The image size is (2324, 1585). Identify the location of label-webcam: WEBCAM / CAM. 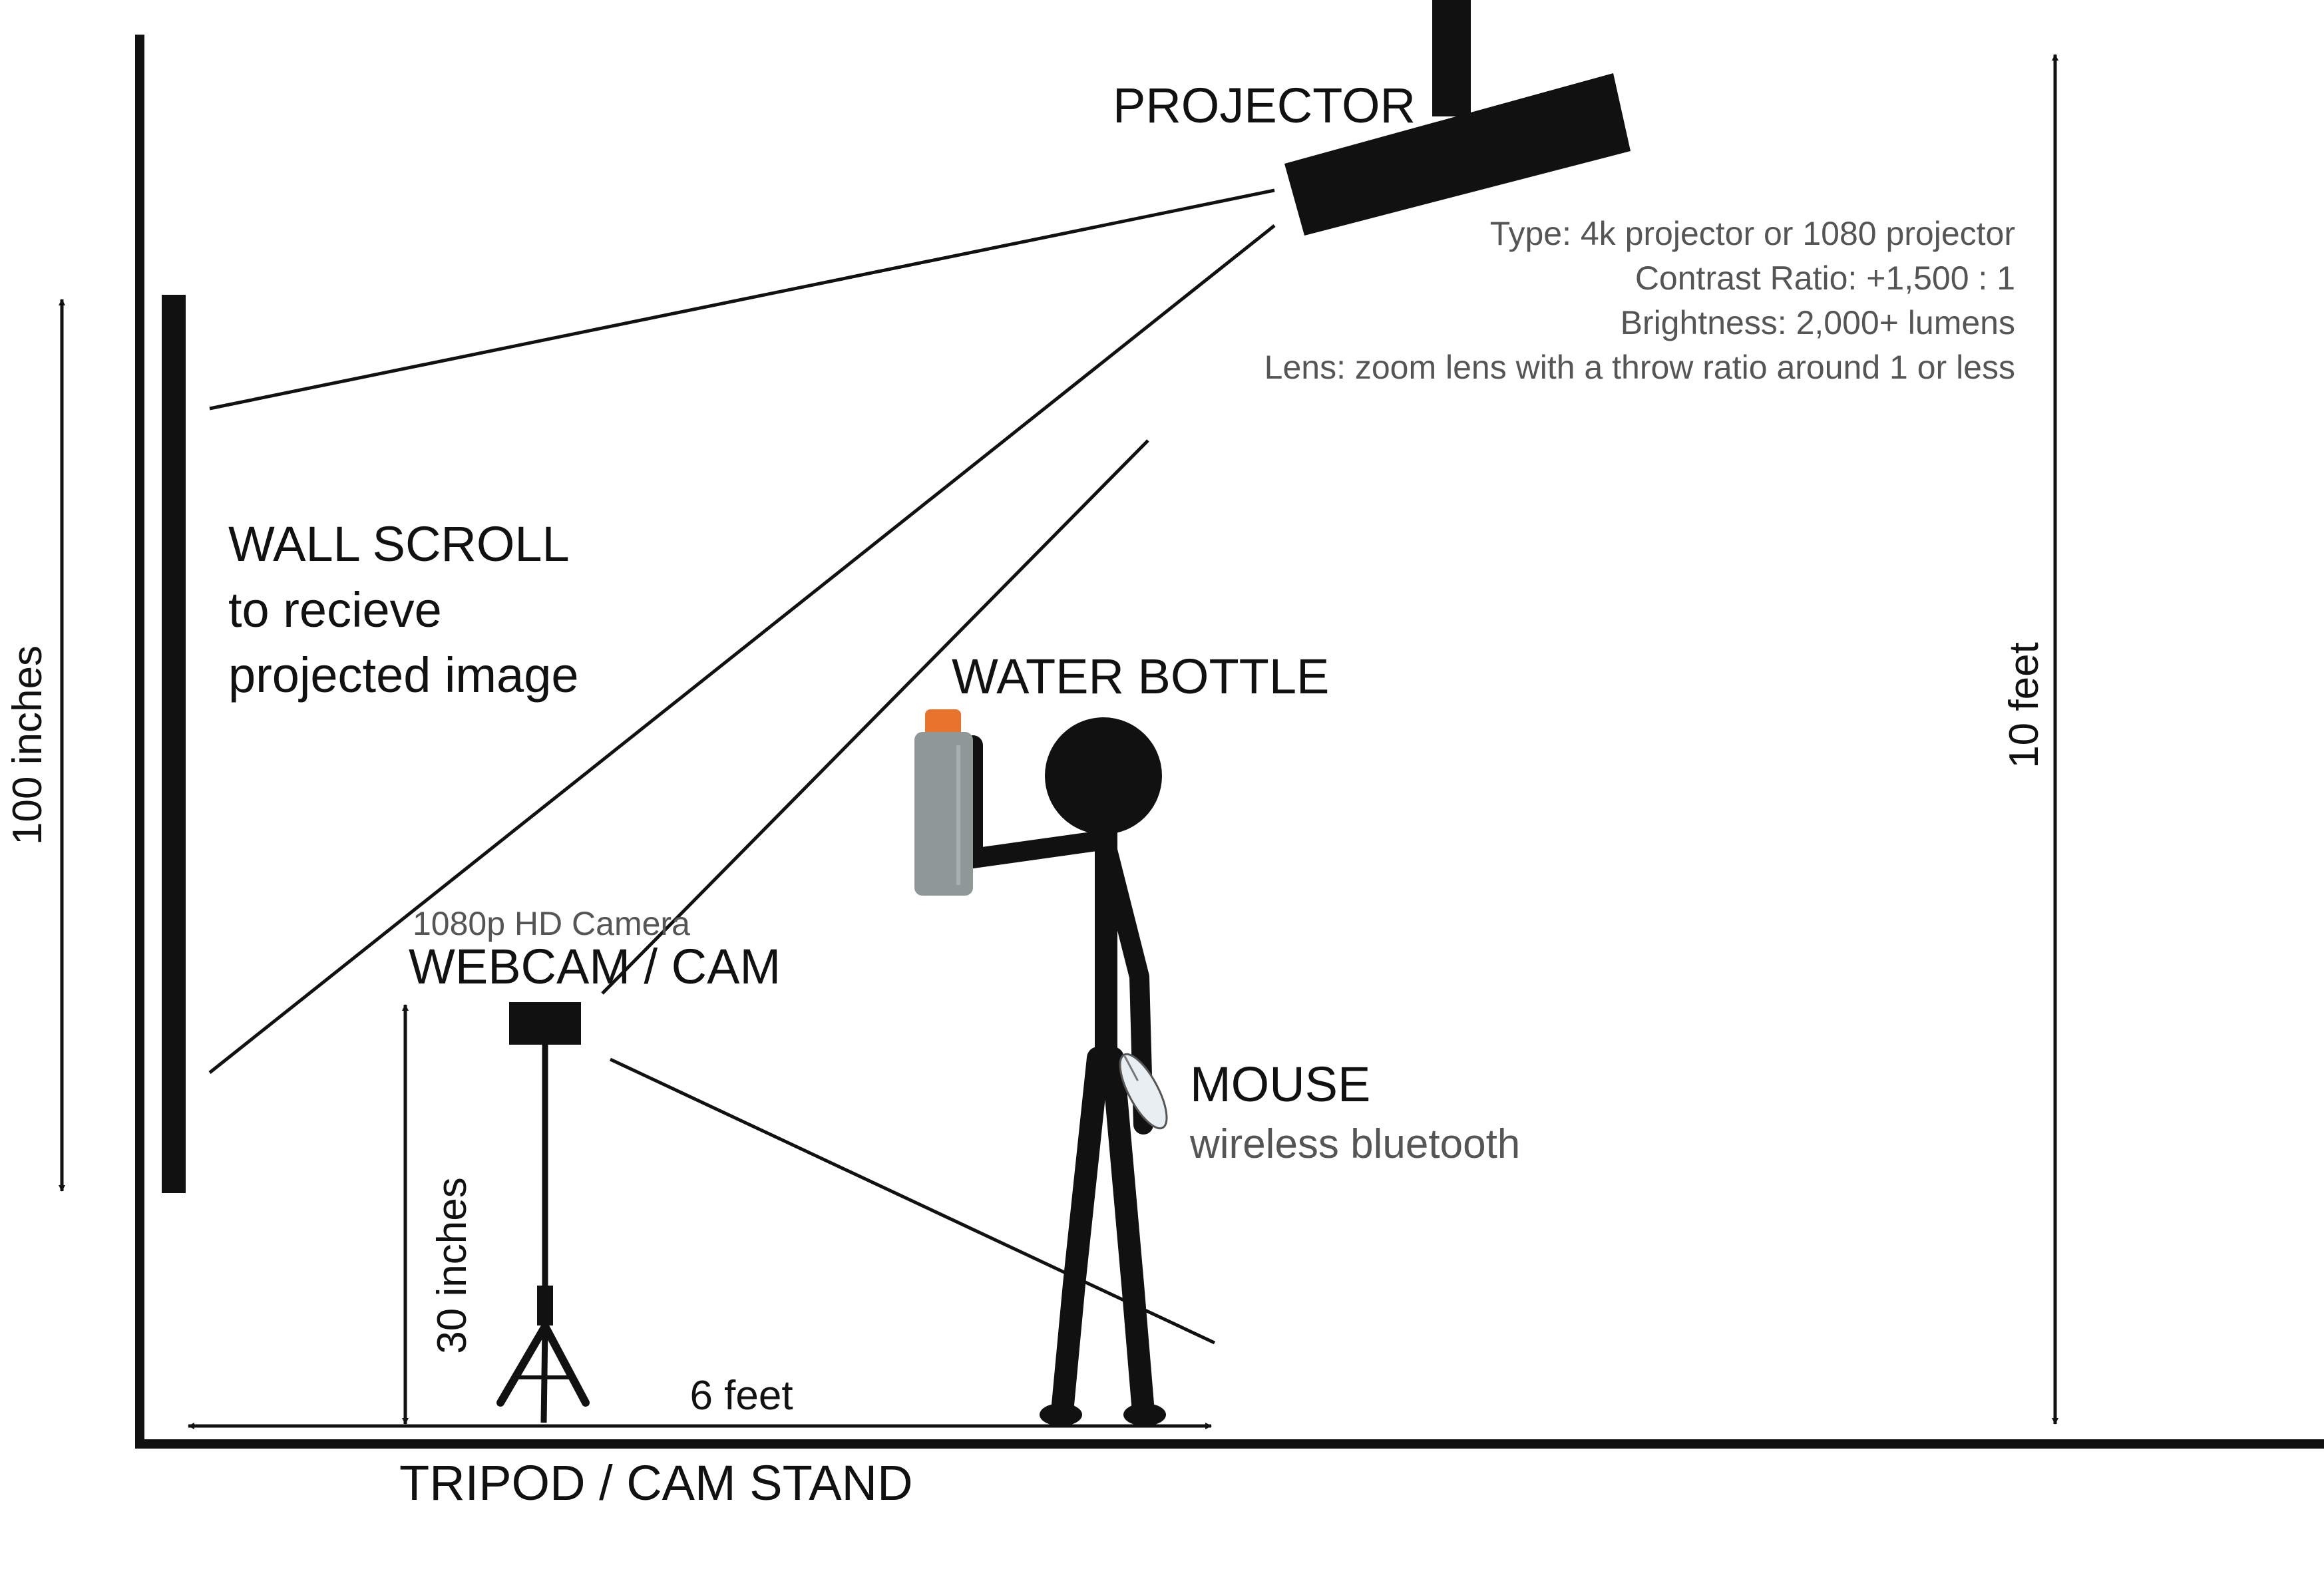
(595, 967).